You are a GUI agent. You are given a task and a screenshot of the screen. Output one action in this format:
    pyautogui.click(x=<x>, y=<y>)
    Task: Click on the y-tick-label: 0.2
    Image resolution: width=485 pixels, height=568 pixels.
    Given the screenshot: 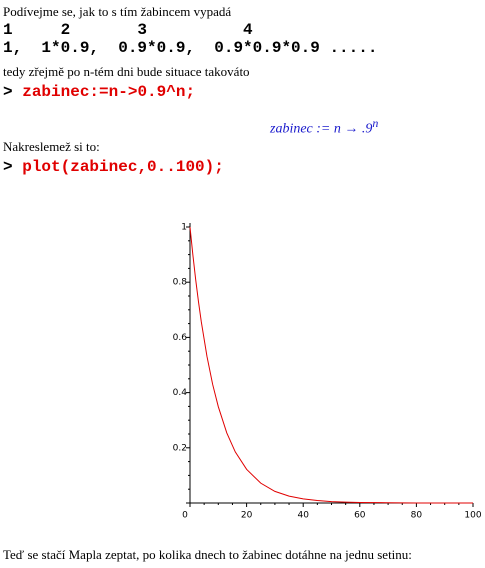 What is the action you would take?
    pyautogui.click(x=180, y=448)
    